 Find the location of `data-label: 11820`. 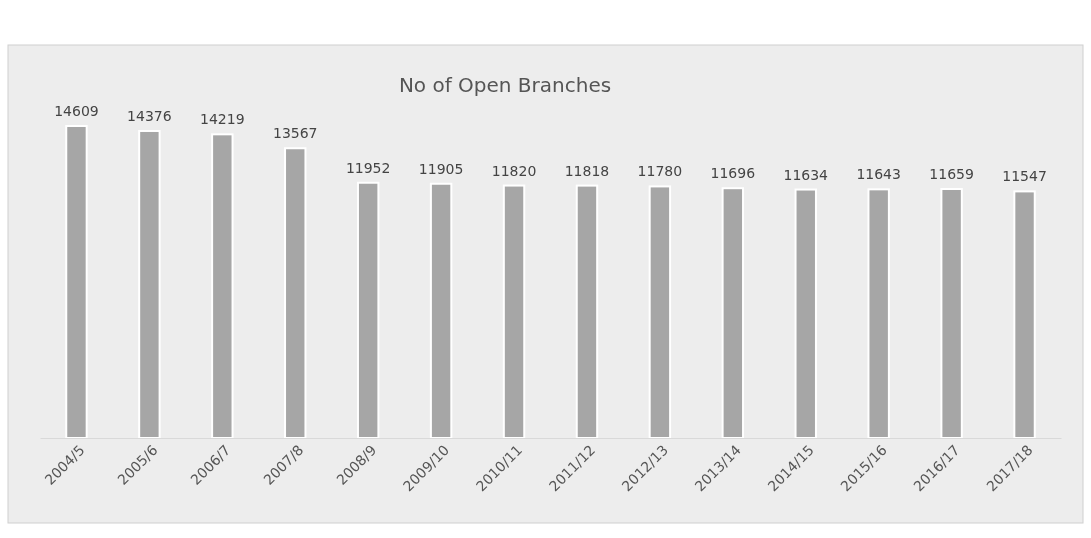

data-label: 11820 is located at coordinates (514, 170).